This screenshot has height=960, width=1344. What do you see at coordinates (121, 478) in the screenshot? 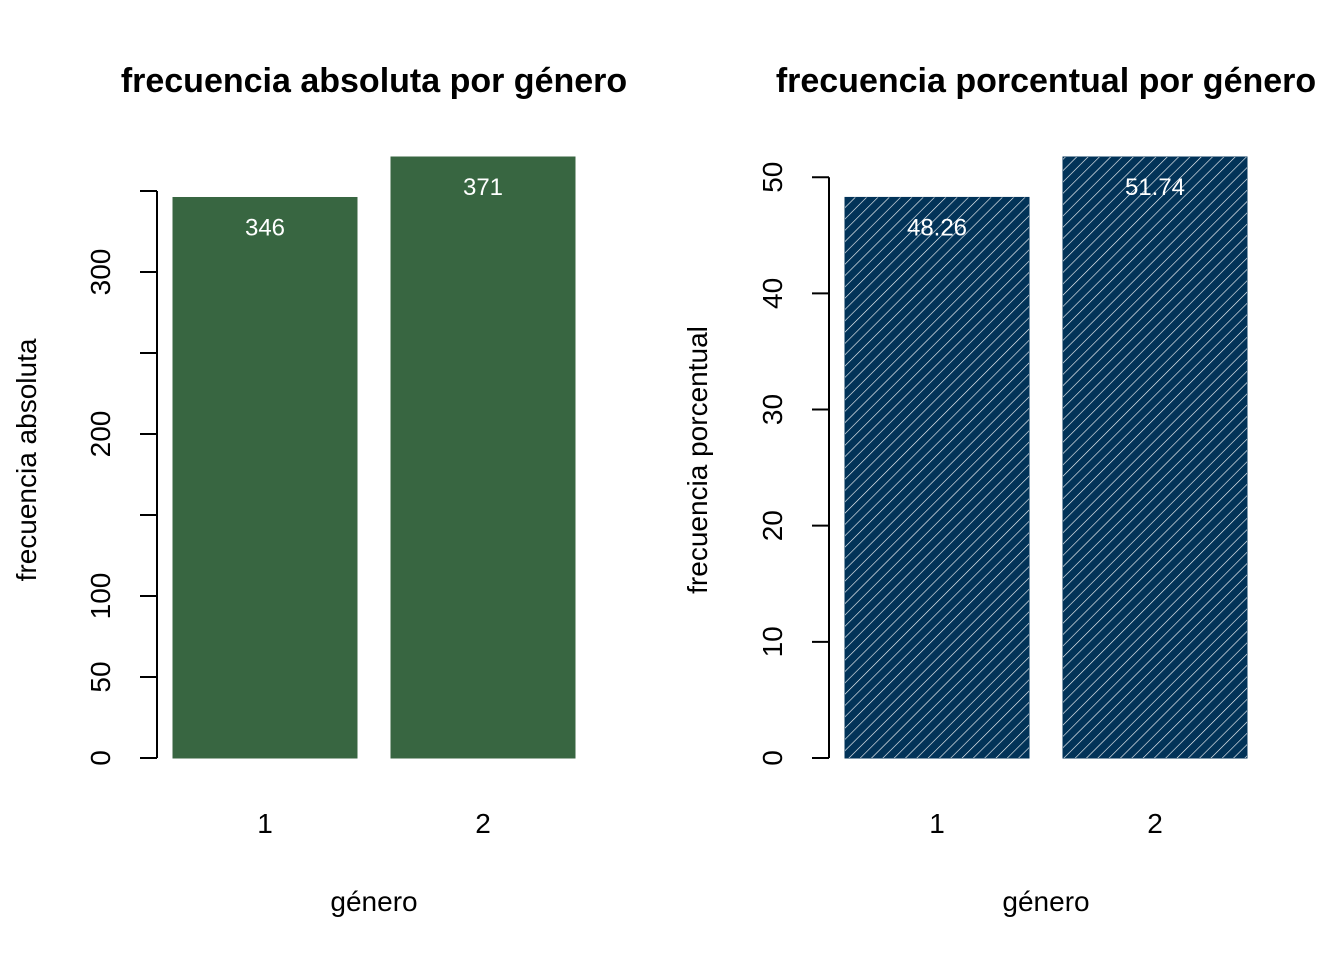
I see `y-axis-absolute: 0 50 100 200 300` at bounding box center [121, 478].